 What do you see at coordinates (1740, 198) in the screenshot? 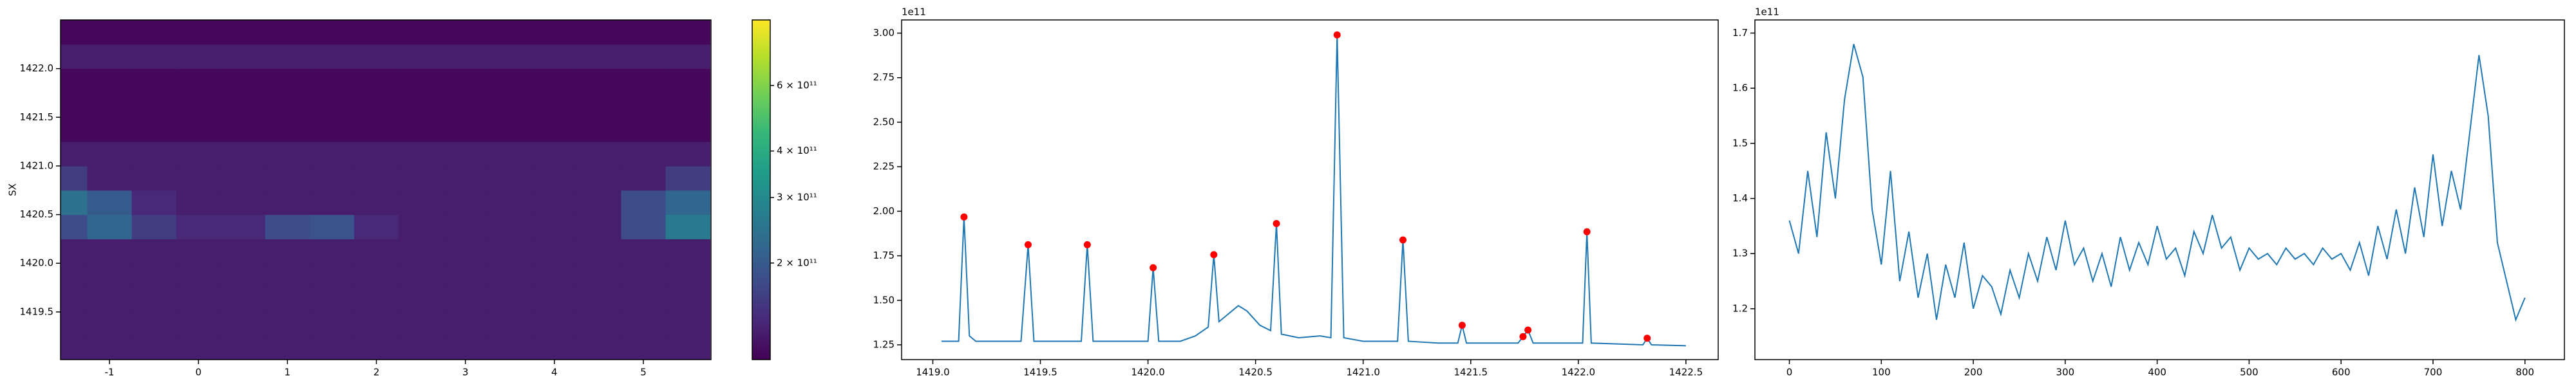
I see `y-tick-label: 1.4` at bounding box center [1740, 198].